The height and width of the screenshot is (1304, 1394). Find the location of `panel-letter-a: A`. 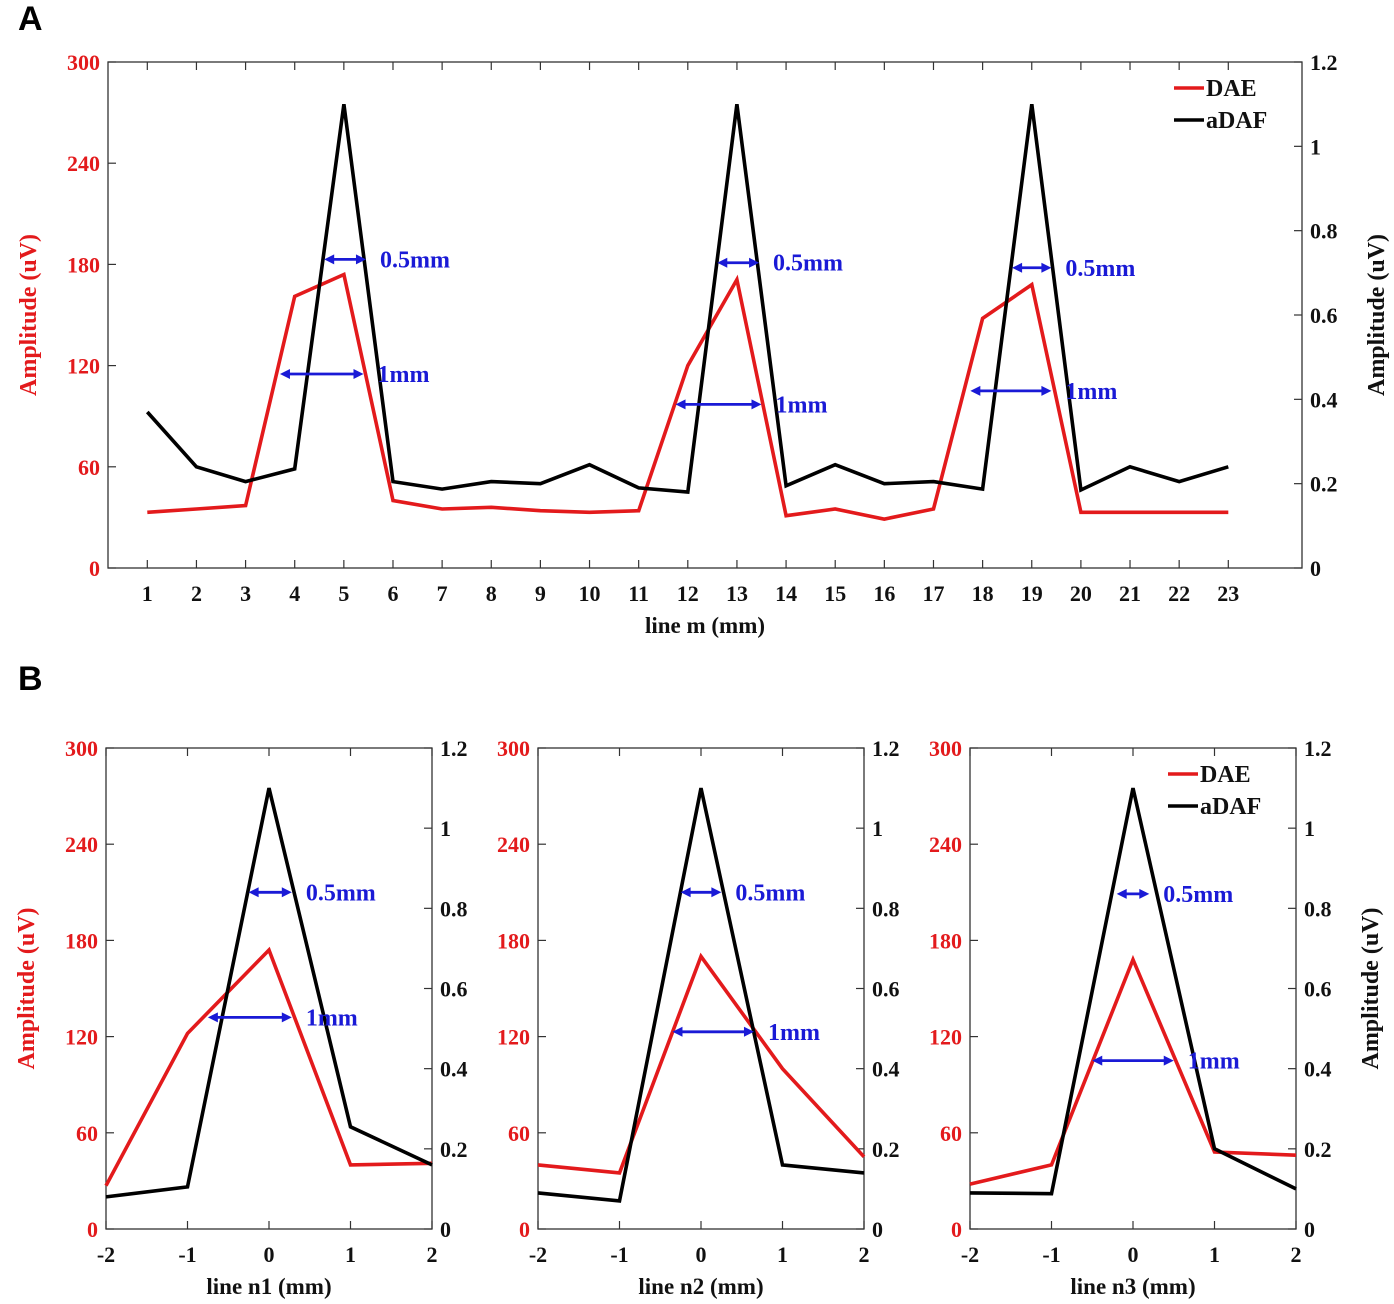

panel-letter-a: A is located at coordinates (30, 19).